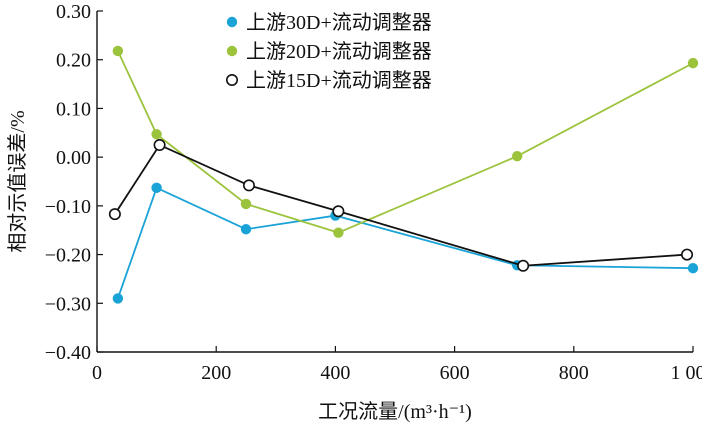 The height and width of the screenshot is (444, 702). I want to click on legend-item: 上游30D+流动调整器, so click(329, 22).